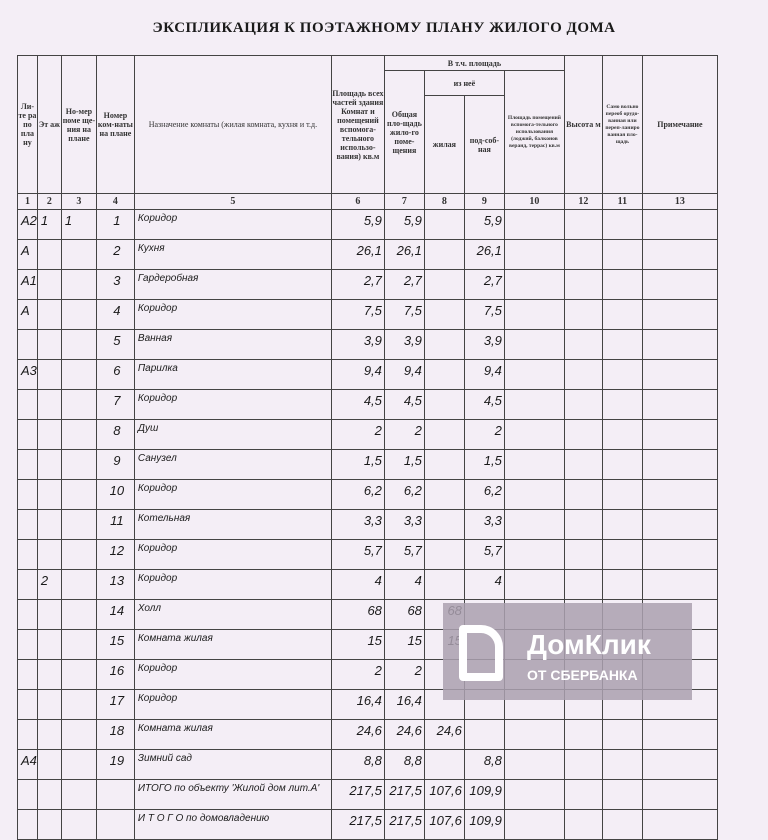  What do you see at coordinates (357, 374) in the screenshot?
I see `total-area-cell: 9,4` at bounding box center [357, 374].